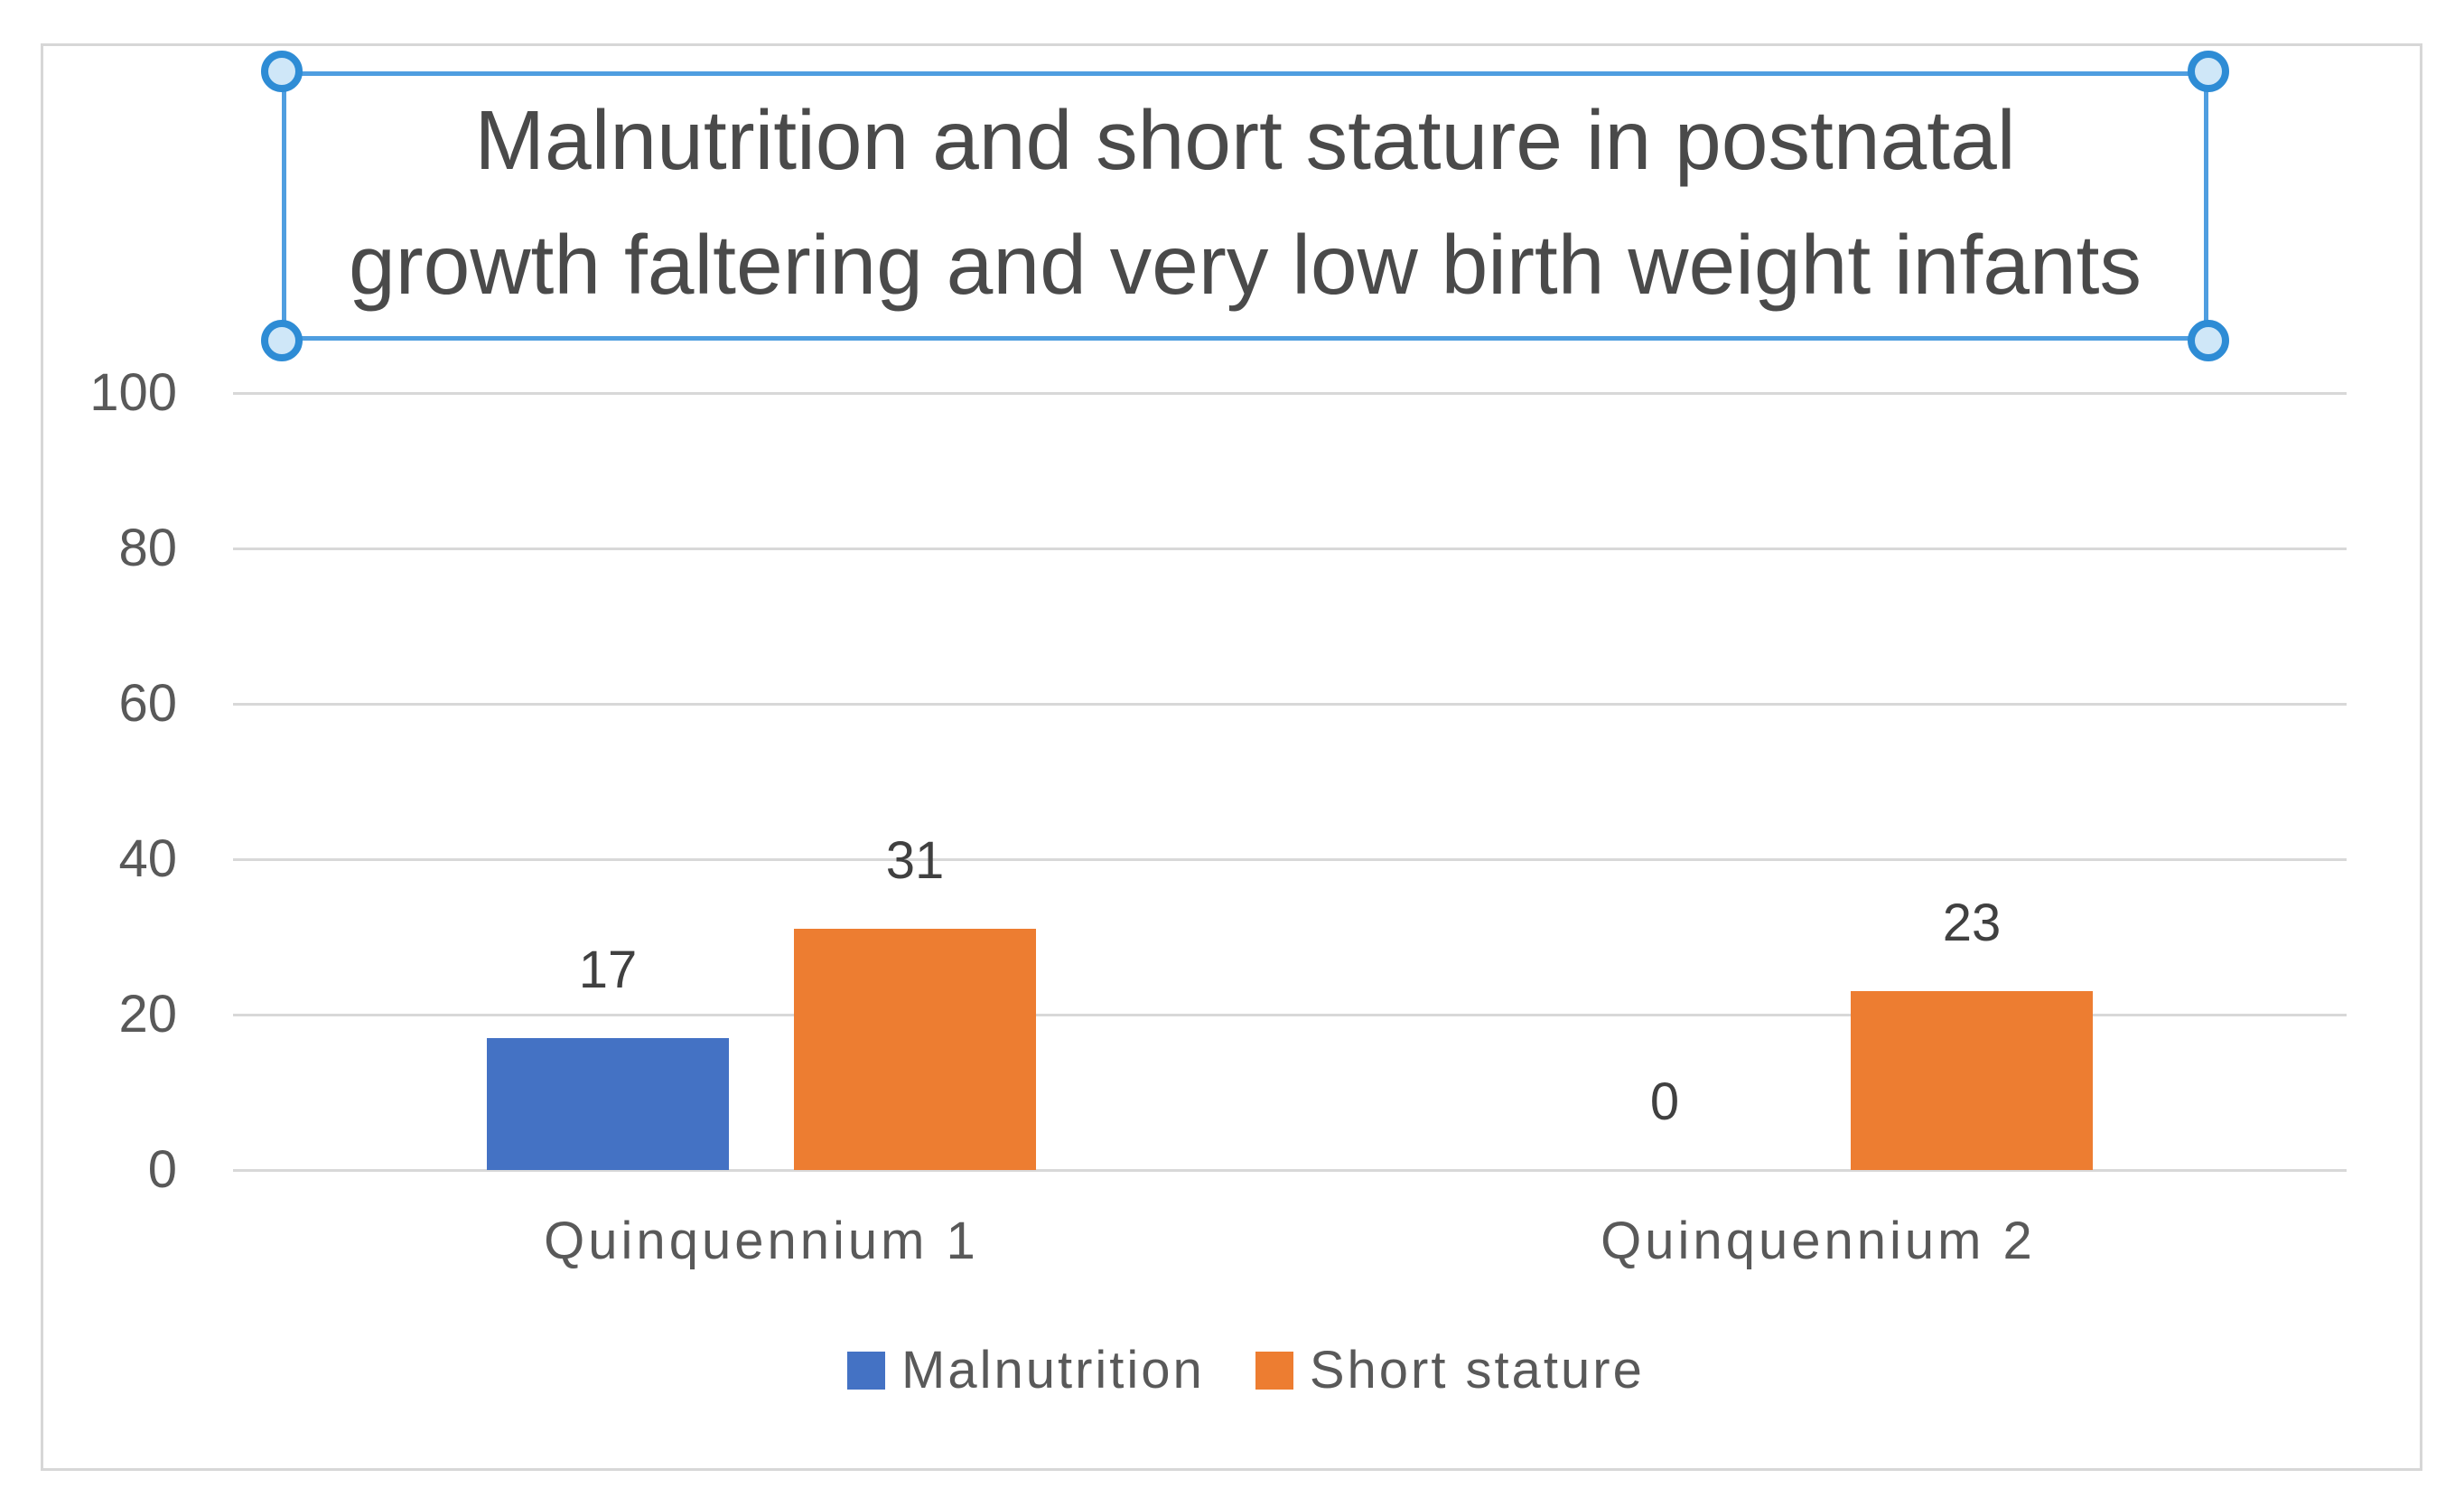  Describe the element at coordinates (282, 71) in the screenshot. I see `selection-handle-top-left` at that location.